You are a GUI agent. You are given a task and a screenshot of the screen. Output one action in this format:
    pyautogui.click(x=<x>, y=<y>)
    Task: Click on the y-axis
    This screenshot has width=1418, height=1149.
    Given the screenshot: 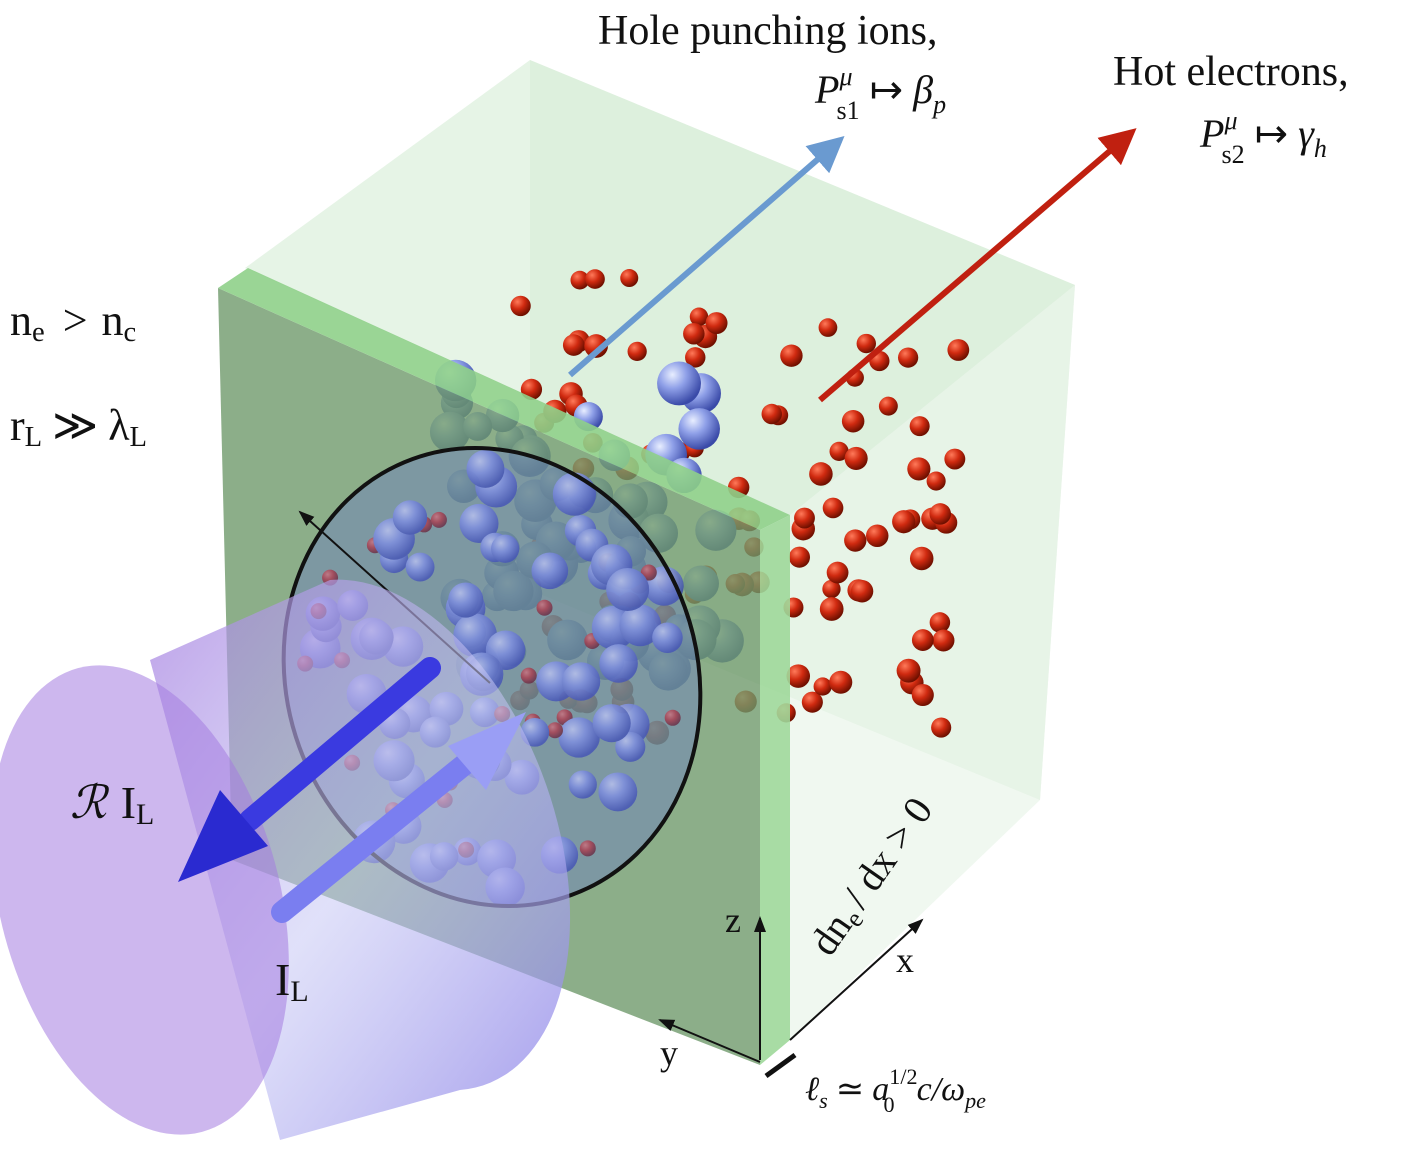 What is the action you would take?
    pyautogui.click(x=709, y=1041)
    